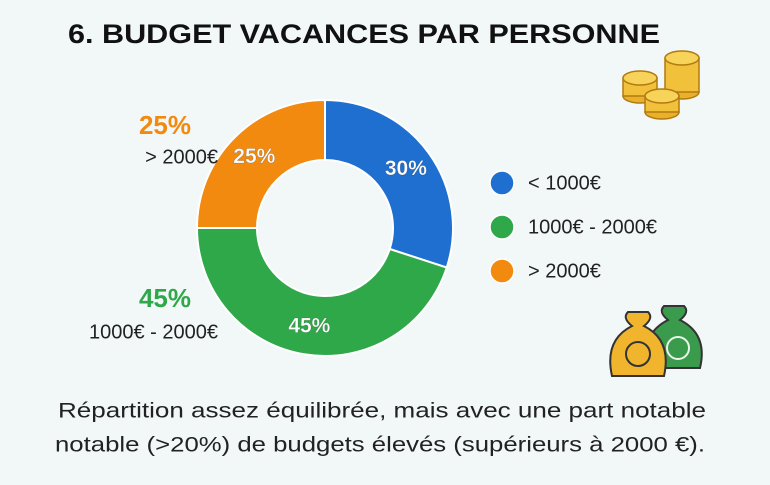  Describe the element at coordinates (153, 332) in the screenshot. I see `callout-category: 1000€ - 2000€` at that location.